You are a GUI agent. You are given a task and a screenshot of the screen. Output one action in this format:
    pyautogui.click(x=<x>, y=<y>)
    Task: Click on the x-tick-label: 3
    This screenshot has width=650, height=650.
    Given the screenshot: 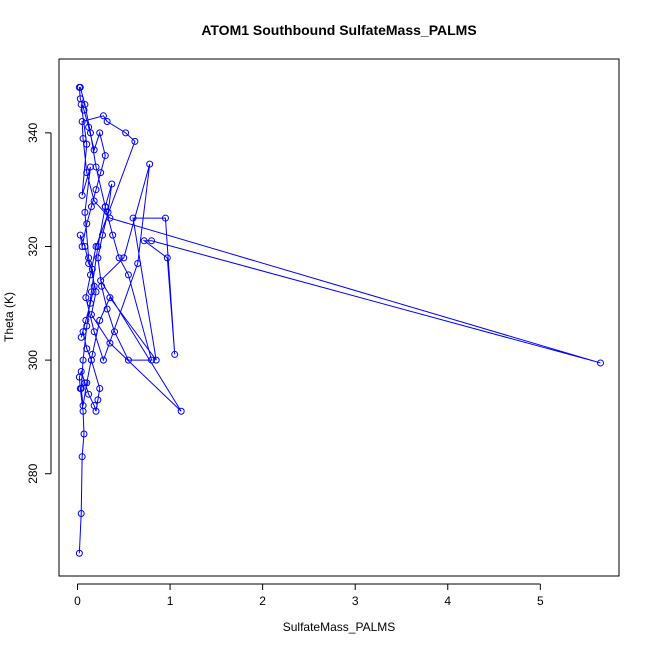 What is the action you would take?
    pyautogui.click(x=355, y=601)
    